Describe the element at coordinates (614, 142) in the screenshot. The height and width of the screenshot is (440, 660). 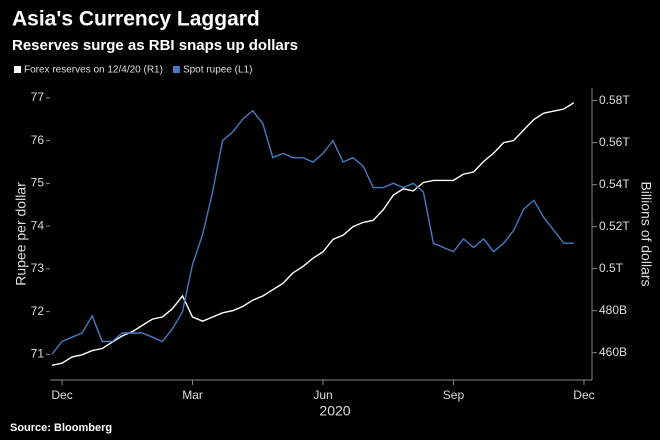
I see `y2-tick-label: 0.56T` at that location.